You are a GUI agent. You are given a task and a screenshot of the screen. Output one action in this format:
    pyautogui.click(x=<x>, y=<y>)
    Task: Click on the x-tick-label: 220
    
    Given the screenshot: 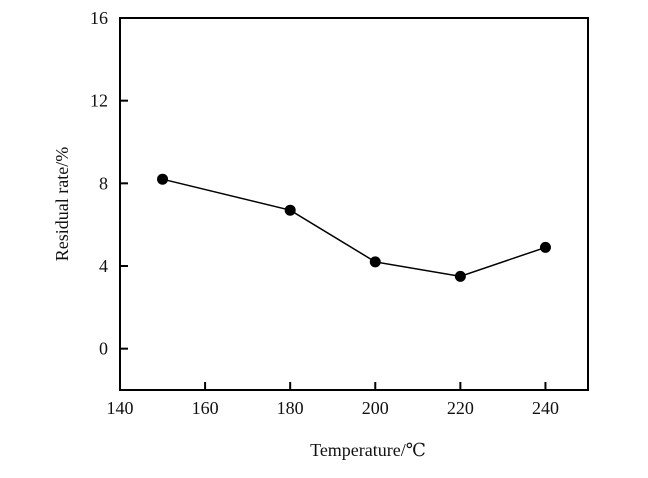 What is the action you would take?
    pyautogui.click(x=460, y=408)
    